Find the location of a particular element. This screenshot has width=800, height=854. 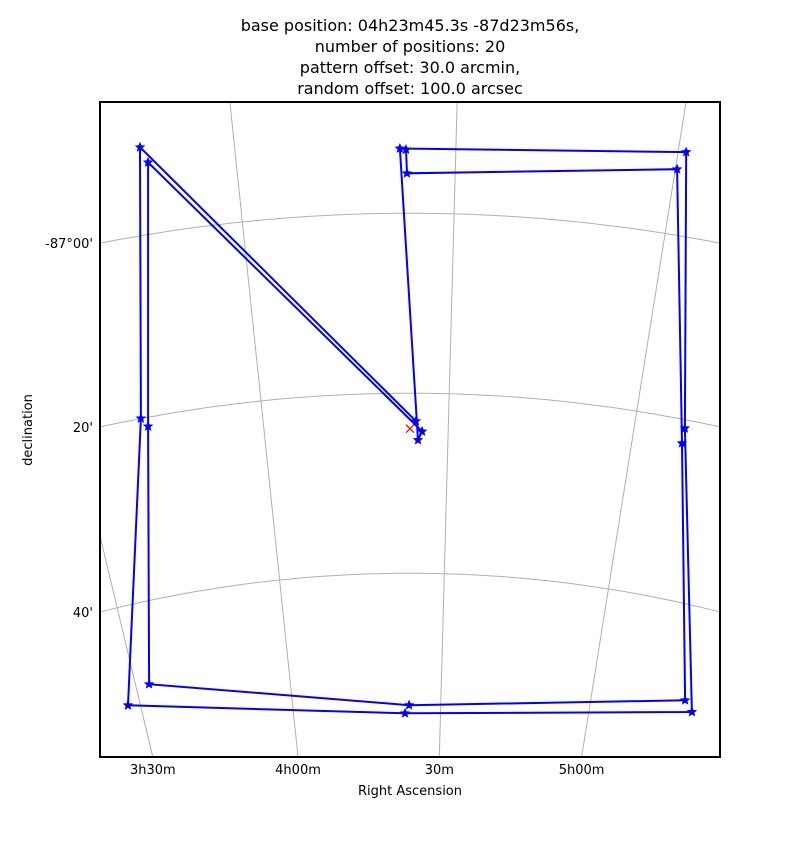

y-tick-label: 40' is located at coordinates (83, 613).